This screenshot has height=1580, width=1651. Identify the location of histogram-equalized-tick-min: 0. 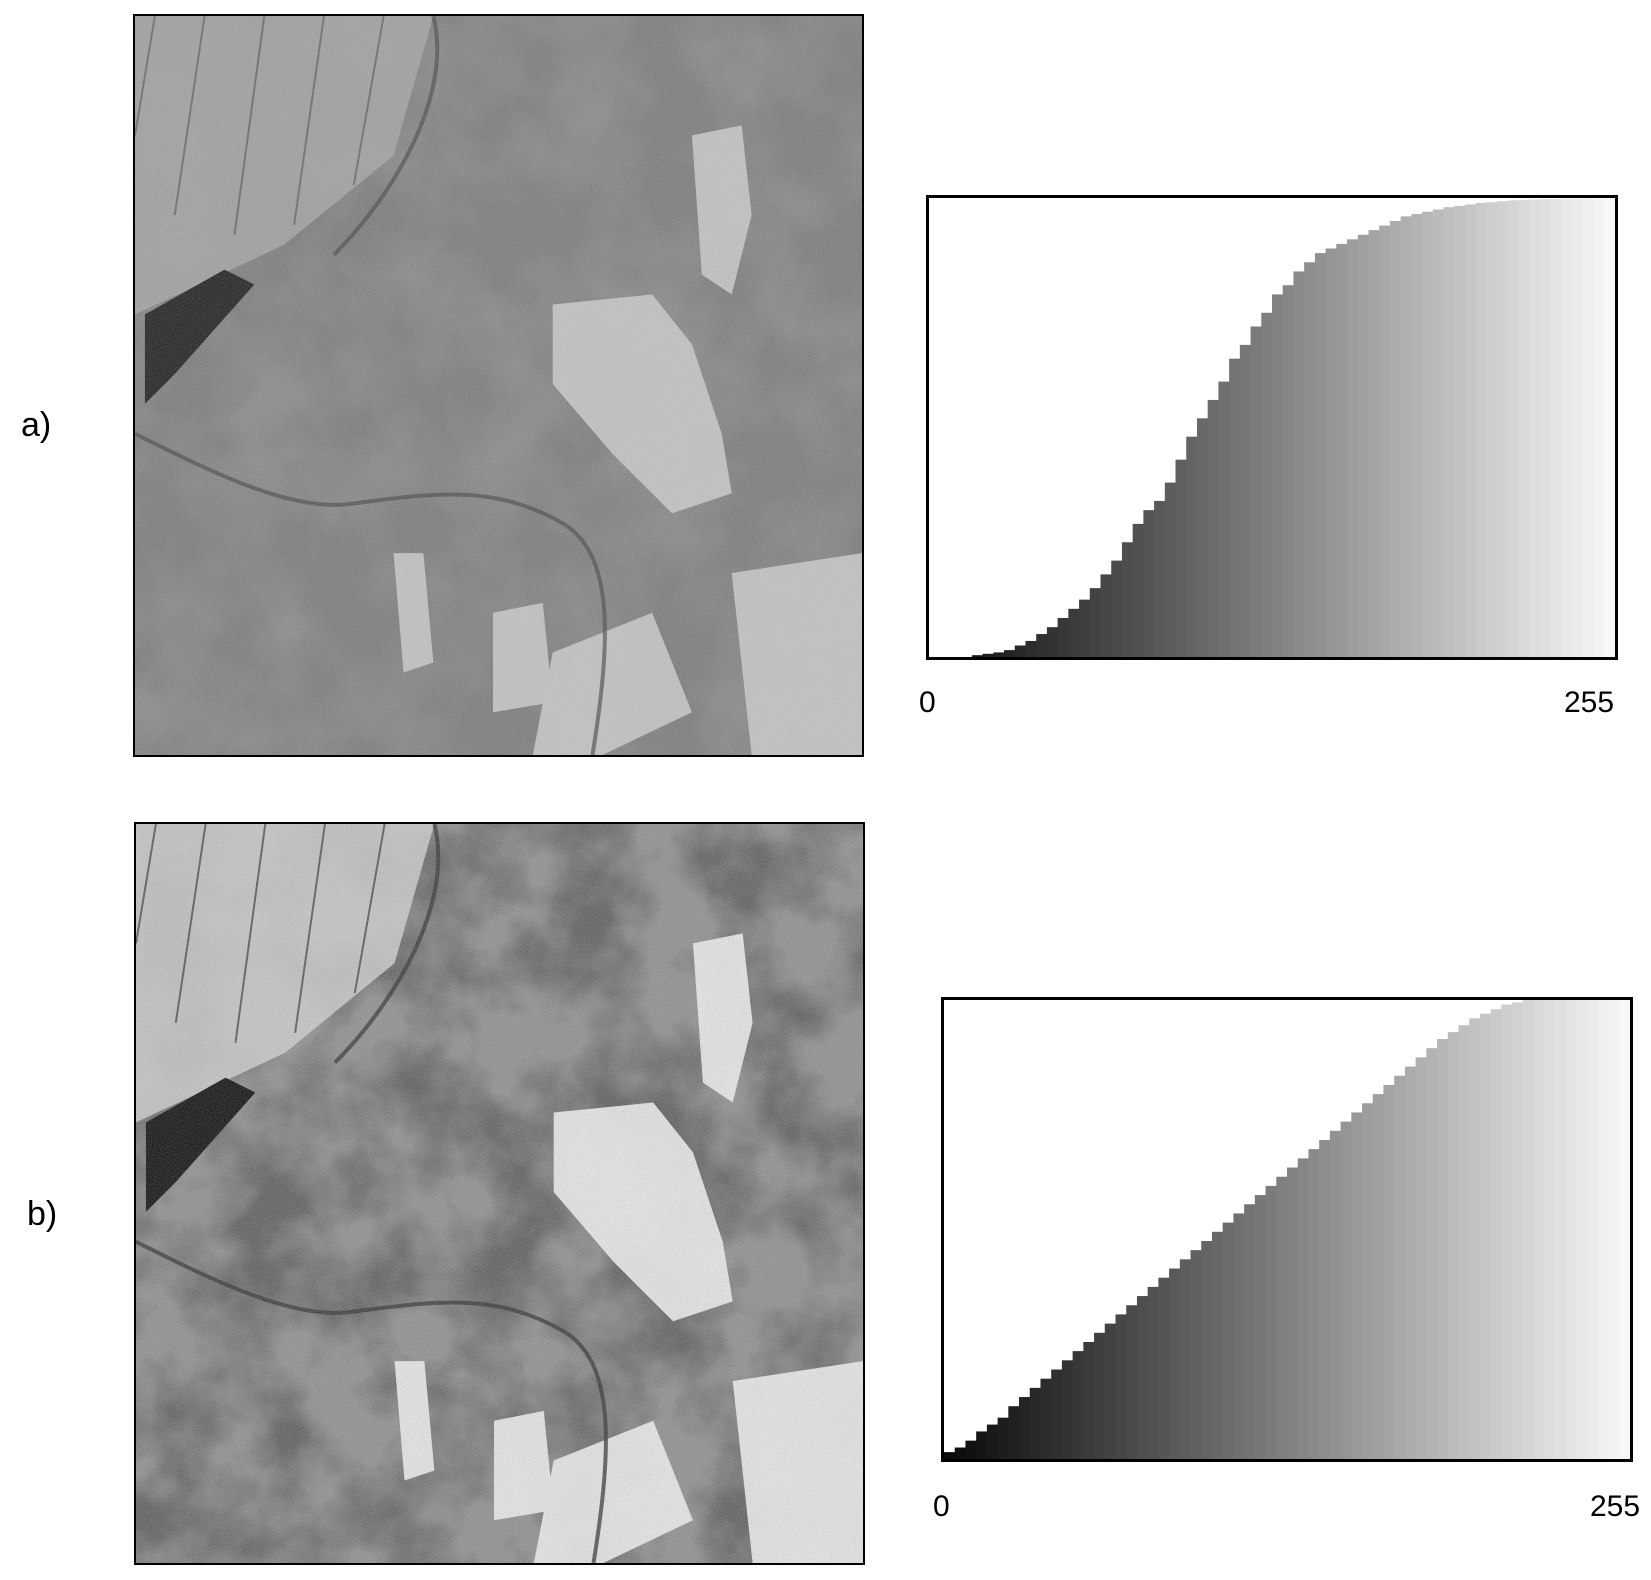
(941, 1506).